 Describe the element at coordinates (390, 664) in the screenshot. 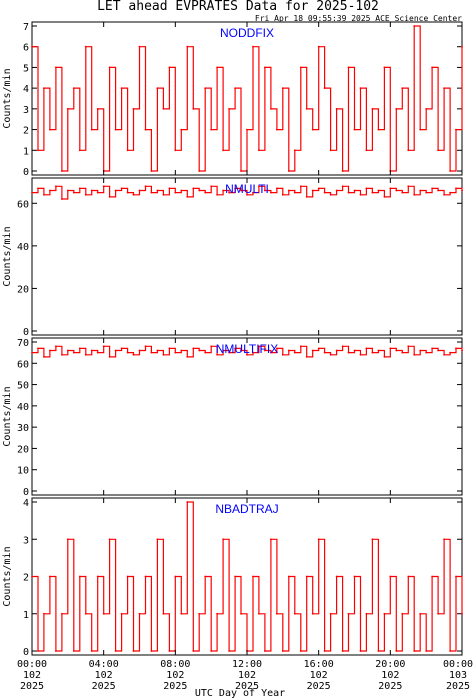

I see `x-tick-label-time: 20:00` at that location.